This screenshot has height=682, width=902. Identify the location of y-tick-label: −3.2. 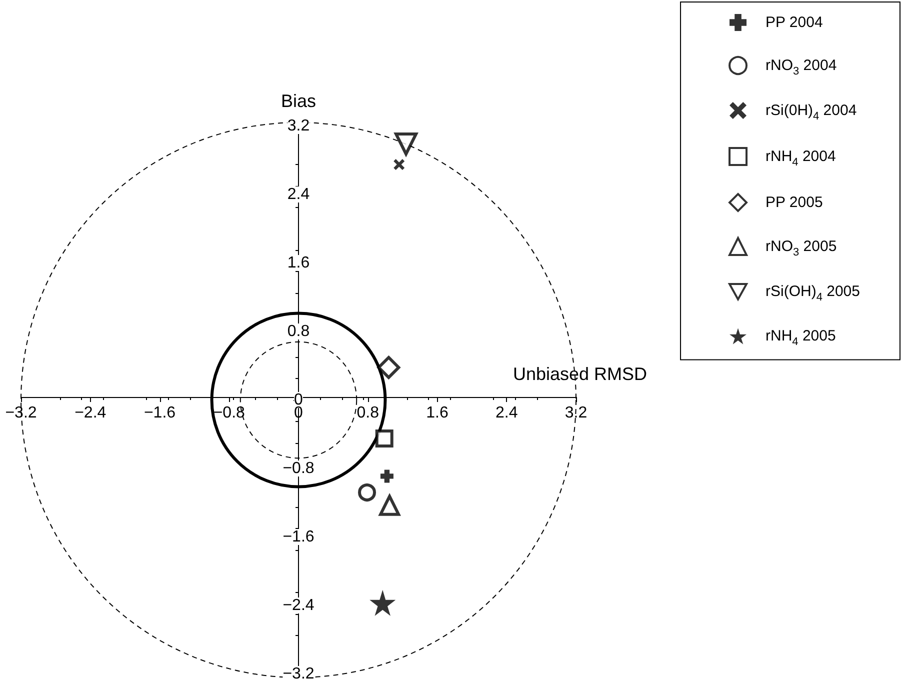
(298, 674).